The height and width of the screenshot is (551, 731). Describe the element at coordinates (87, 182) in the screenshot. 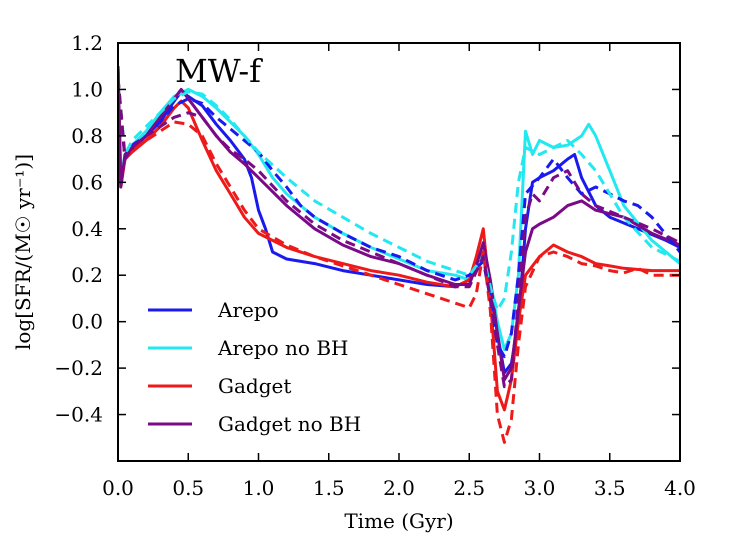

I see `y-tick-label: 0.6` at that location.